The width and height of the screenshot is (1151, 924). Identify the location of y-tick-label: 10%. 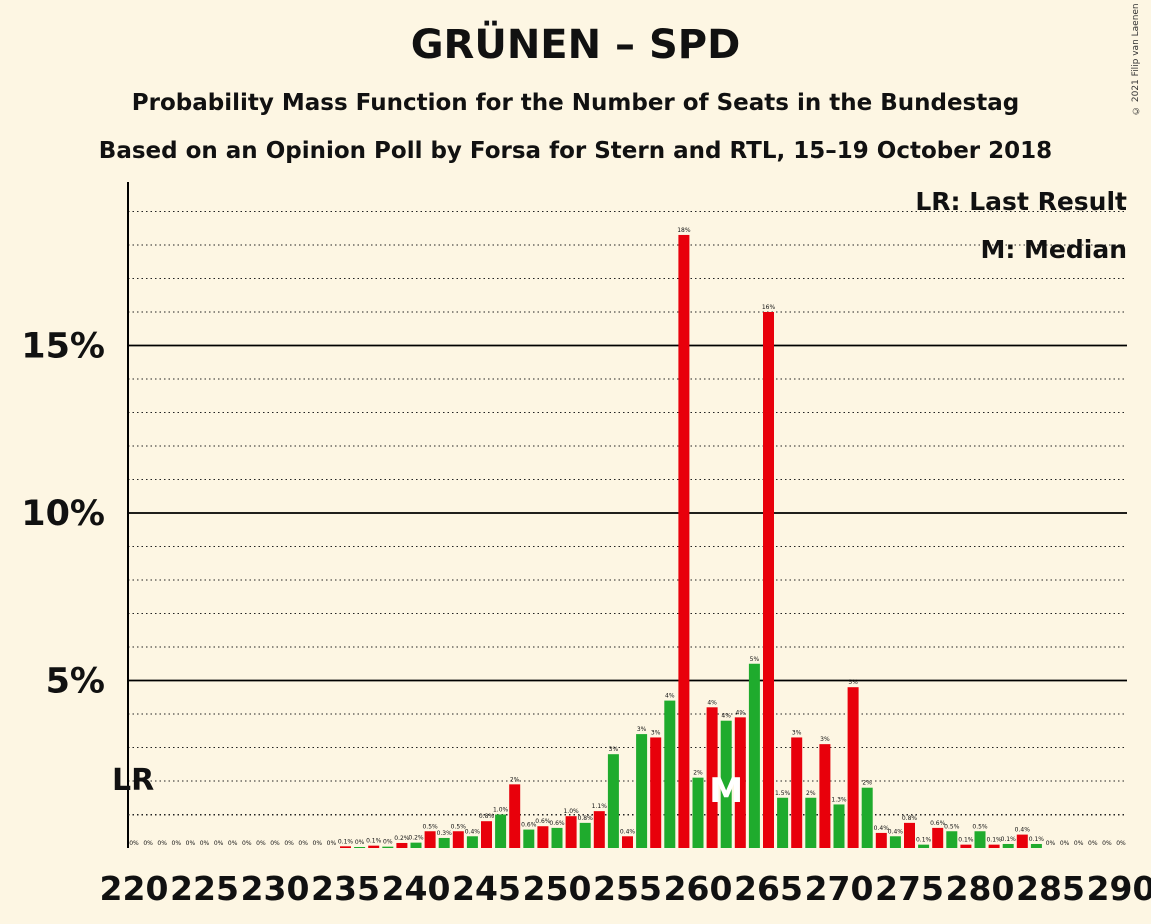
(63, 514).